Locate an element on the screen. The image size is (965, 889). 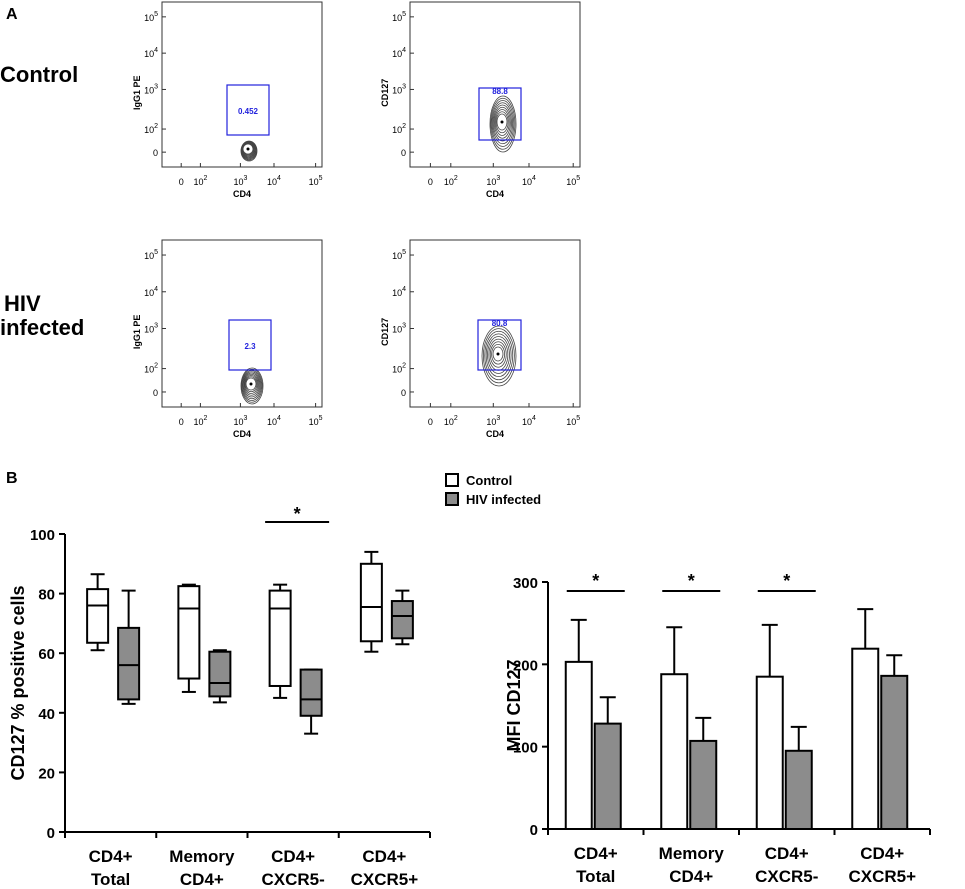
legend-label-hiv: HIV infected is located at coordinates (503, 499).